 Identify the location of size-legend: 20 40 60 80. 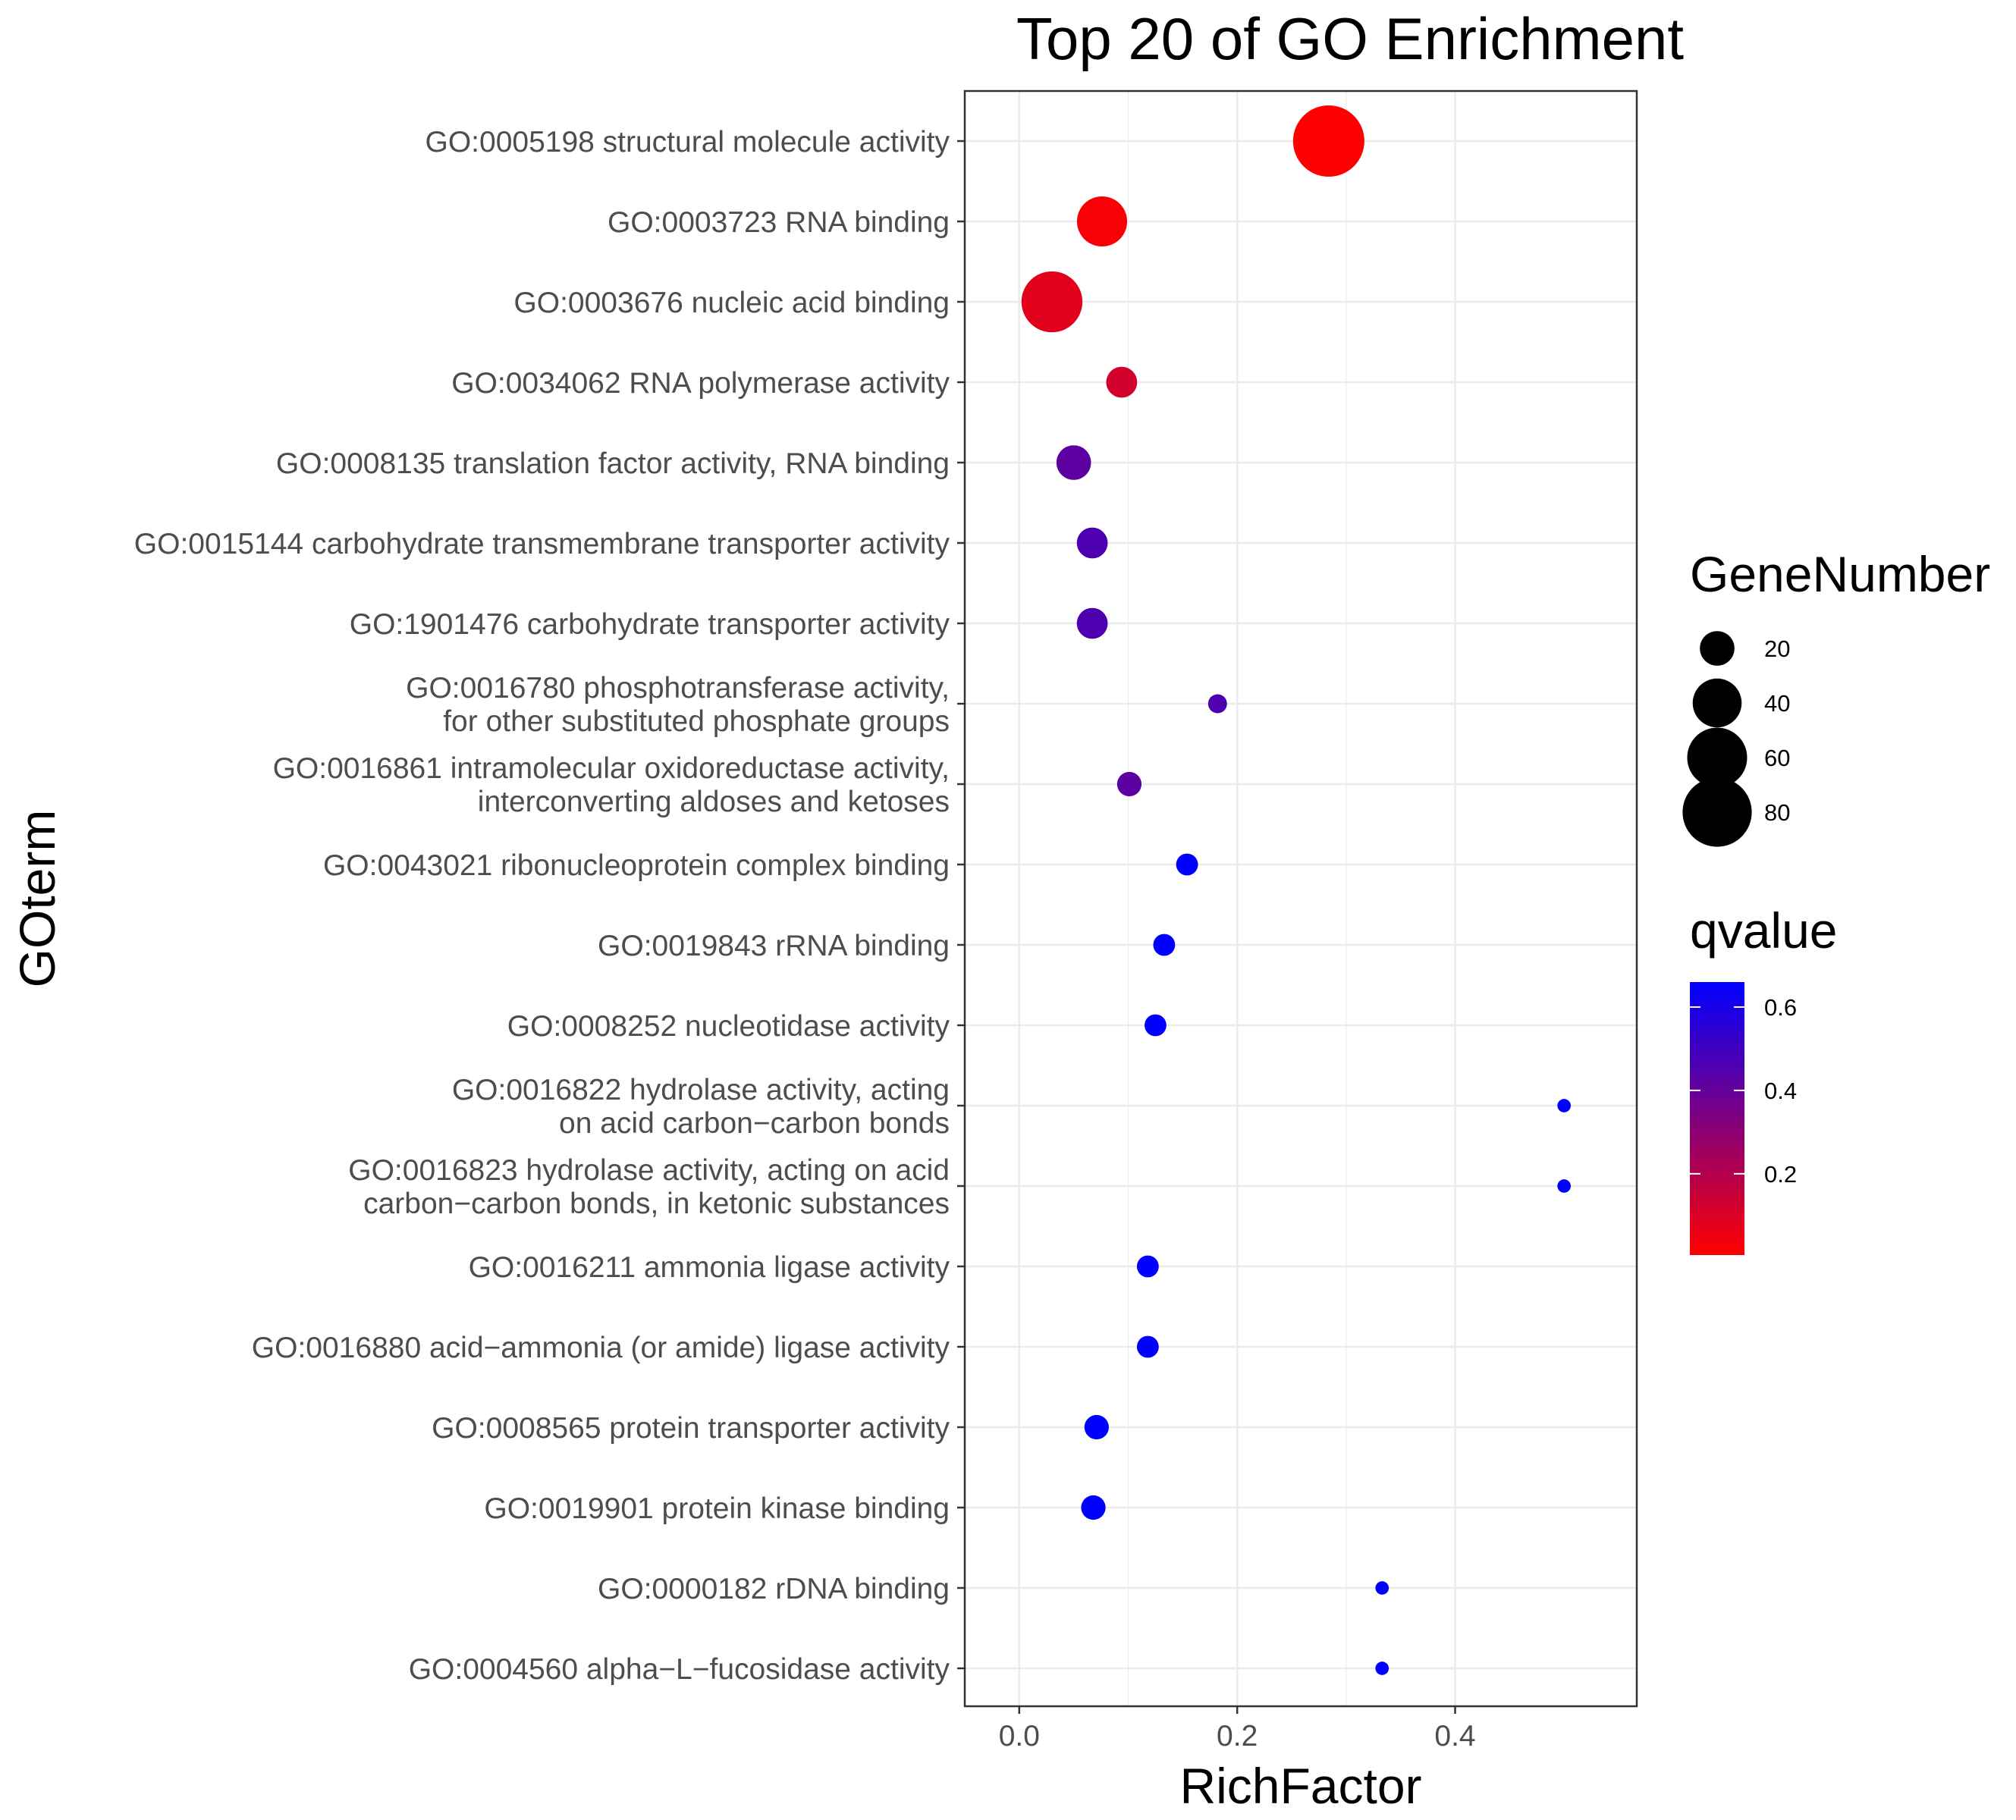
(1736, 739).